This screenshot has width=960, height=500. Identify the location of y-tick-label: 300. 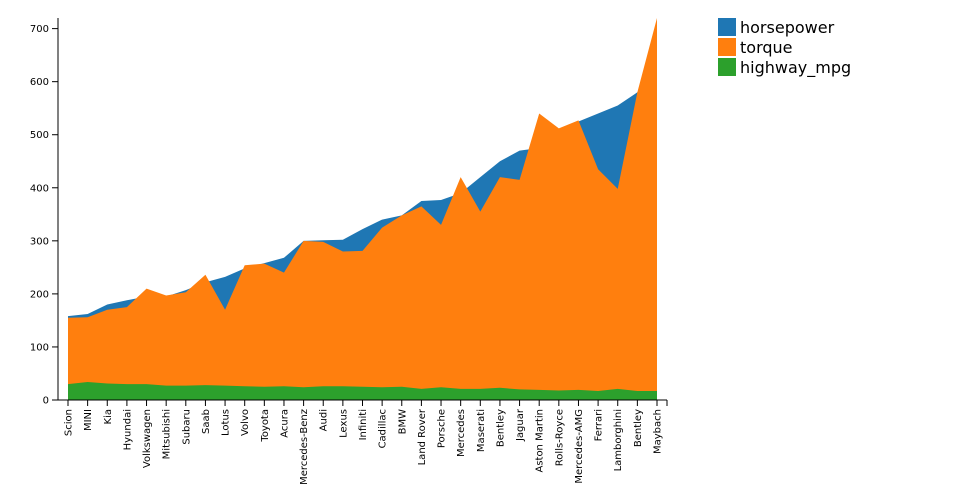
(39, 241).